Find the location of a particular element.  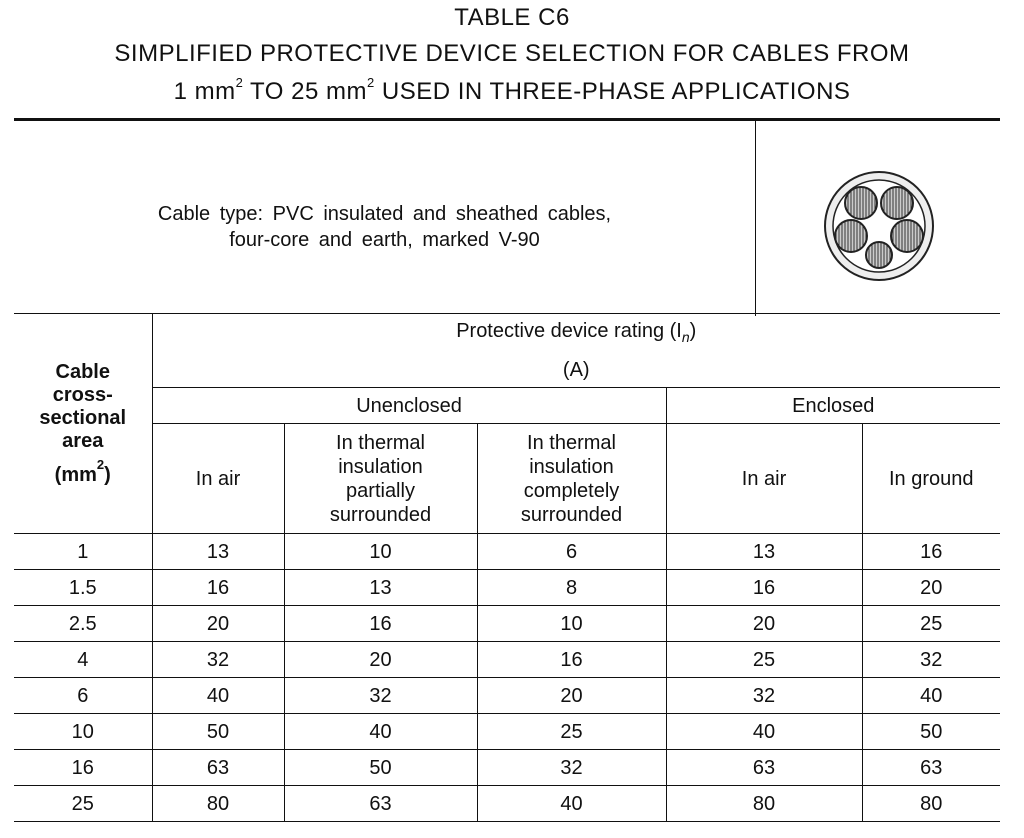

text: (A) is located at coordinates (576, 369).